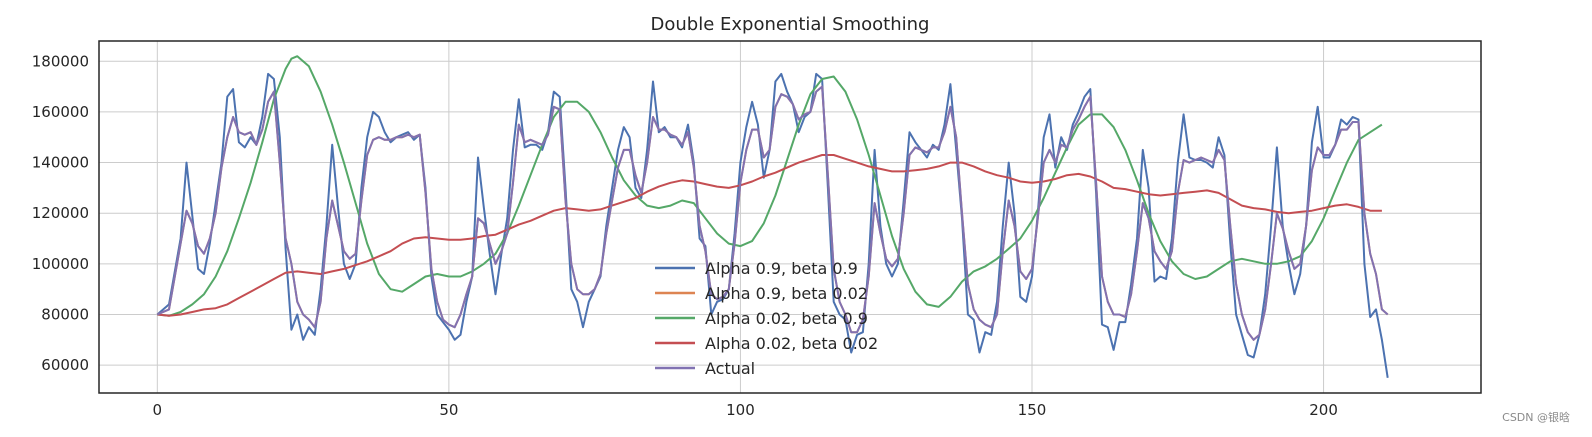 This screenshot has width=1592, height=437. What do you see at coordinates (60, 163) in the screenshot?
I see `y-tick-label: 140000` at bounding box center [60, 163].